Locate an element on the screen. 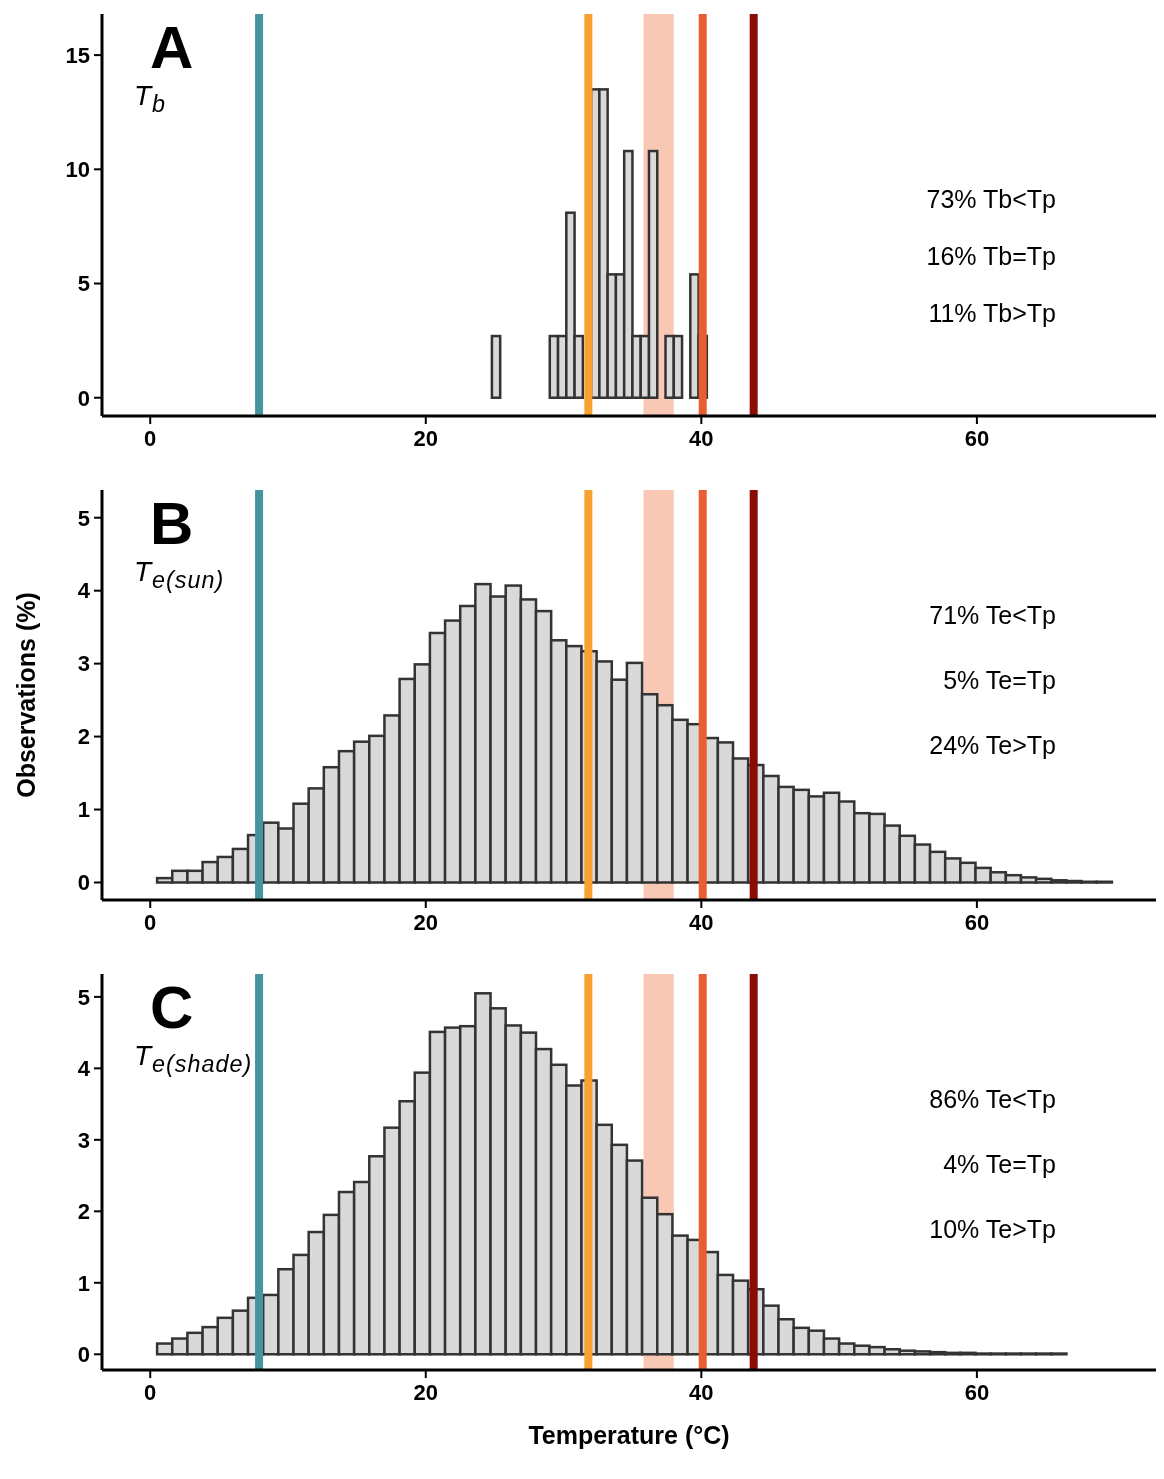 This screenshot has height=1479, width=1164. annotation: 10% Te>Tp is located at coordinates (992, 1229).